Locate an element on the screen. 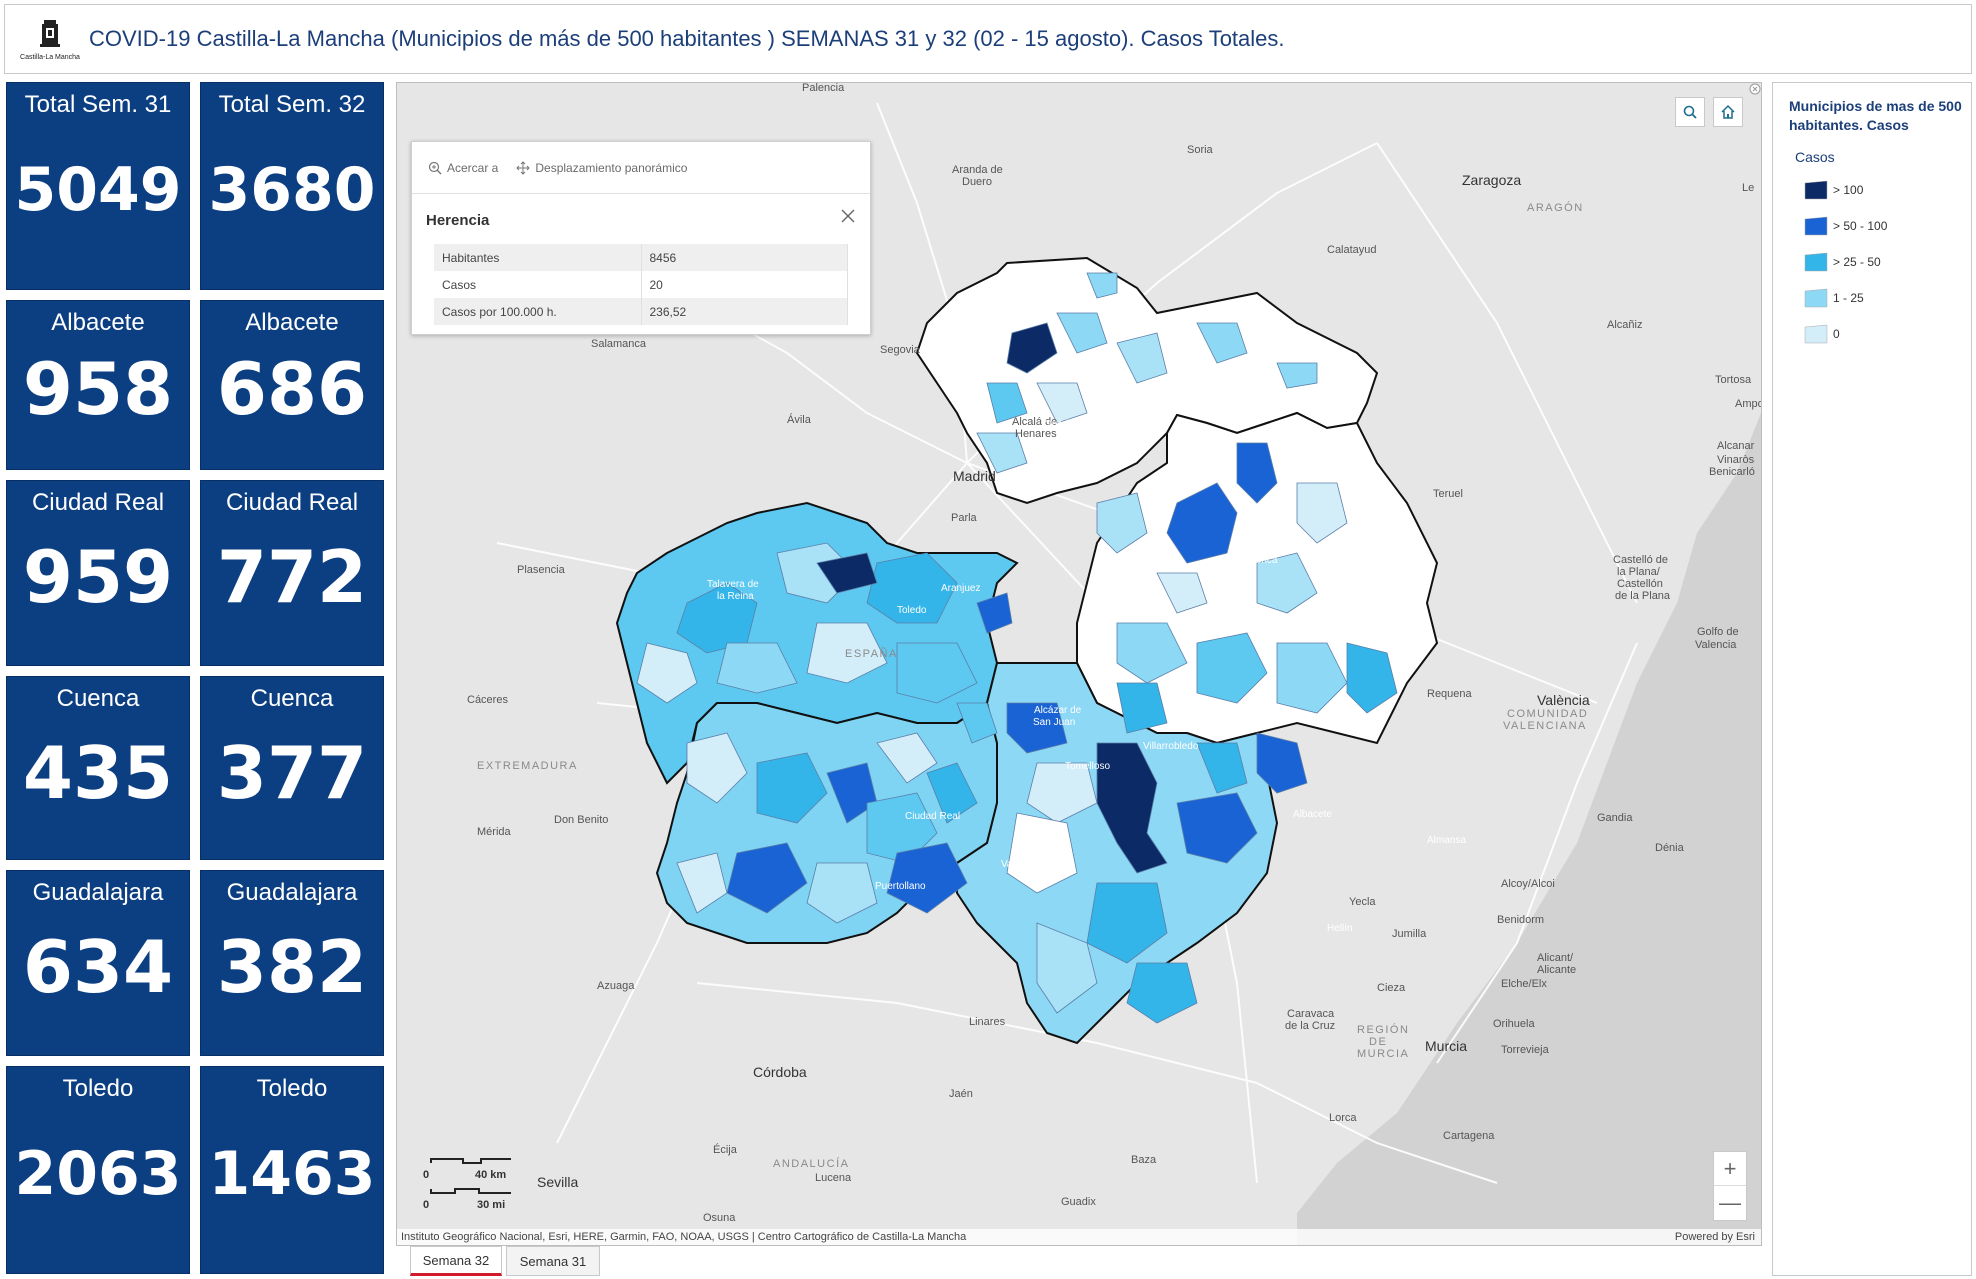  powered-by-esri: Powered by Esri is located at coordinates (1714, 1237).